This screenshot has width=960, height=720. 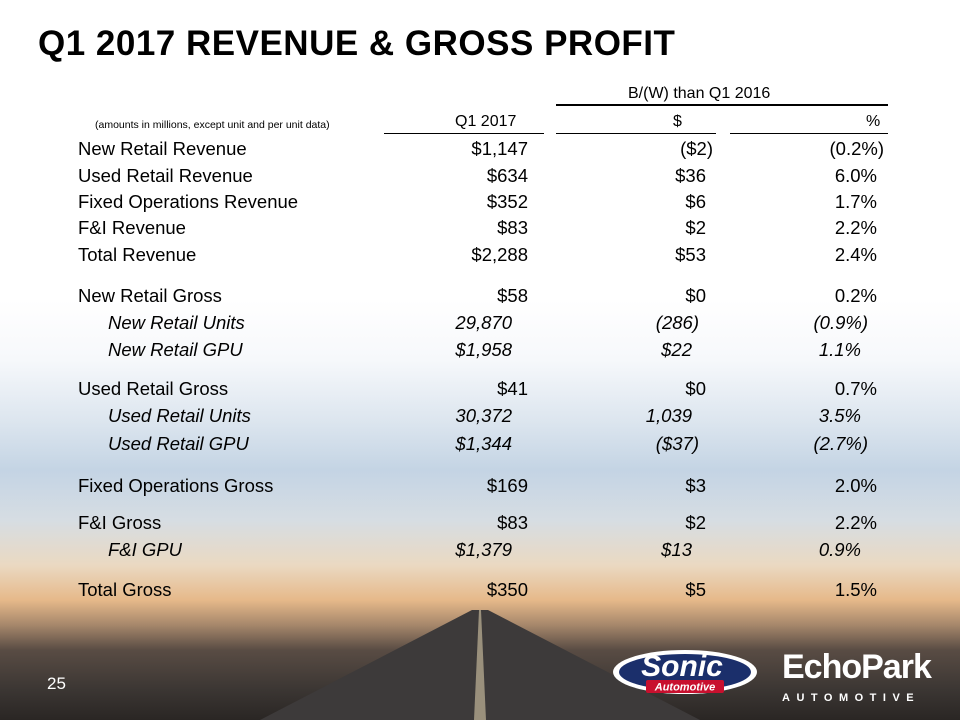 What do you see at coordinates (483, 443) in the screenshot?
I see `q1-2017-value: $1,344` at bounding box center [483, 443].